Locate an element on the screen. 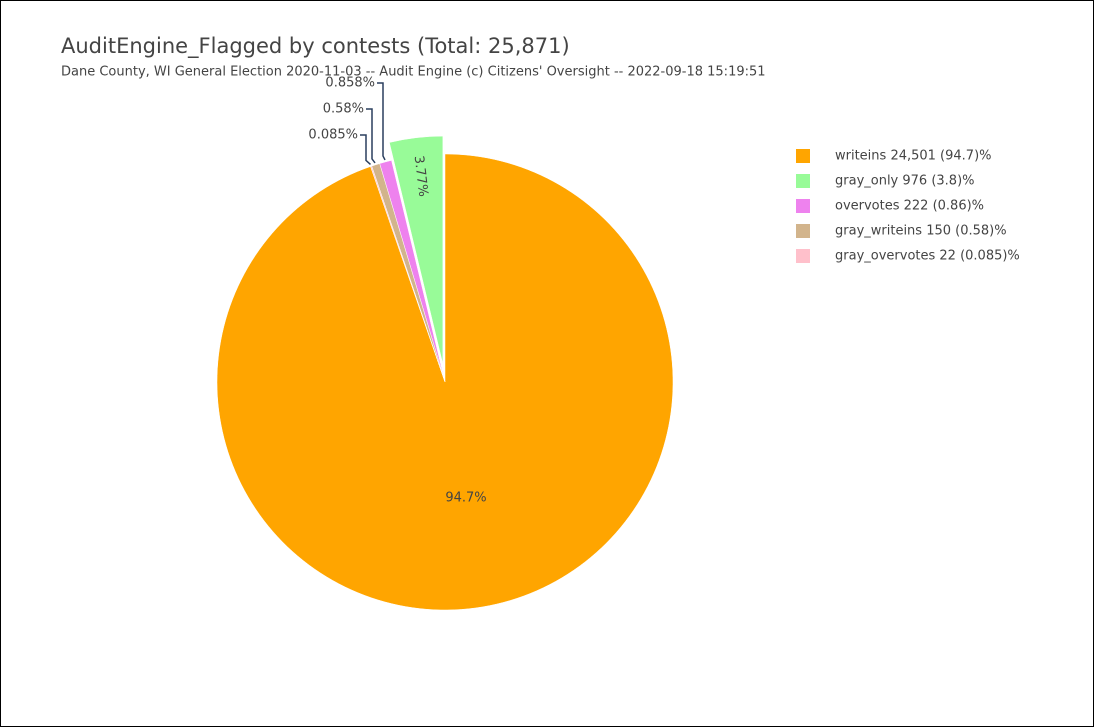 The height and width of the screenshot is (727, 1094). legend-label: gray_overvotes 22 (0.085)% is located at coordinates (927, 256).